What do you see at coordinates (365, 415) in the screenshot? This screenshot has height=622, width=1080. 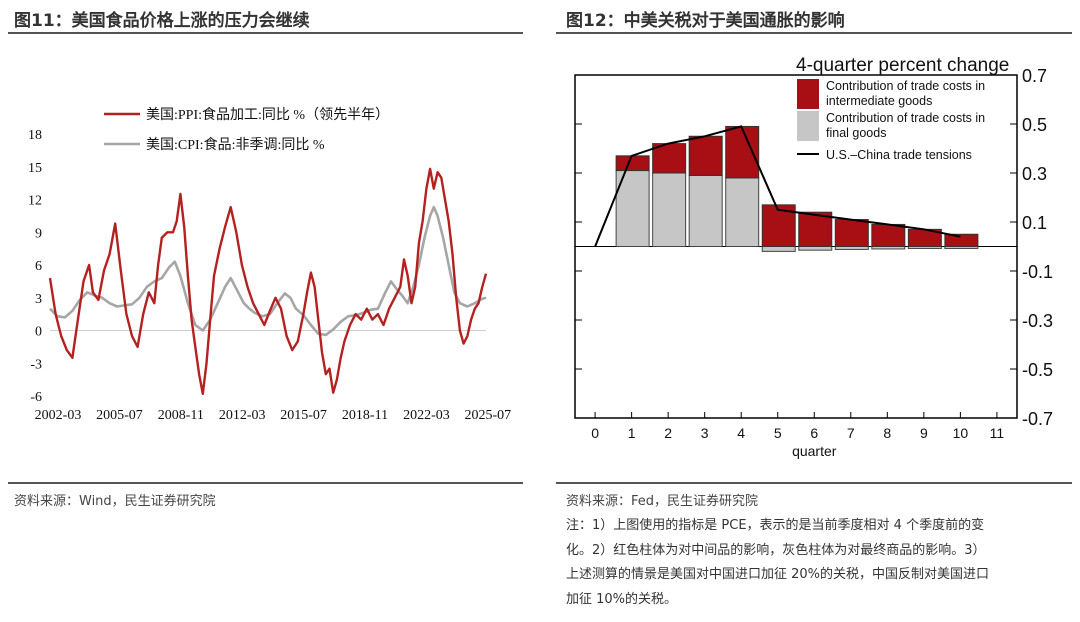 I see `x-tick-label: 2018-11` at bounding box center [365, 415].